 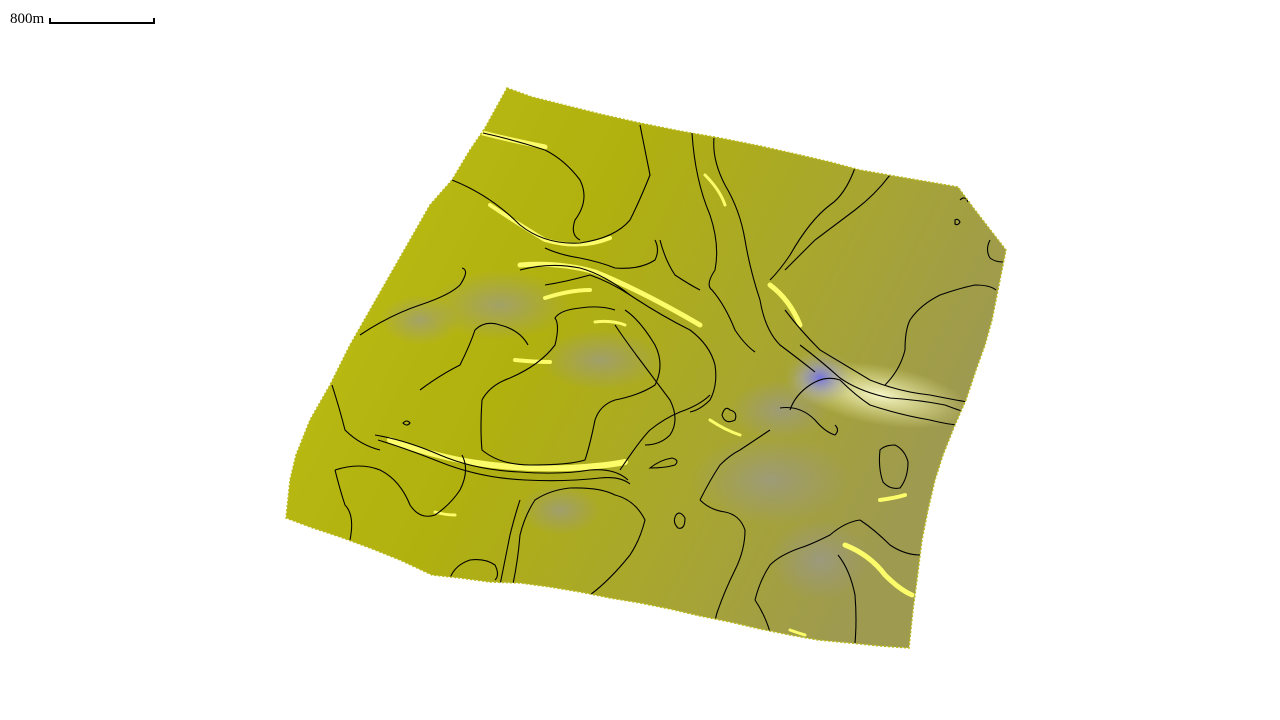 What do you see at coordinates (27, 19) in the screenshot?
I see `scale-bar-label: 800m` at bounding box center [27, 19].